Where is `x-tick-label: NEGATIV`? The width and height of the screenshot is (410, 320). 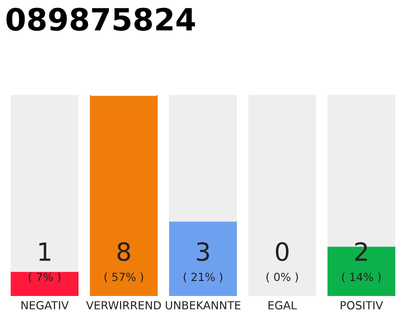 x-tick-label: NEGATIV is located at coordinates (45, 305).